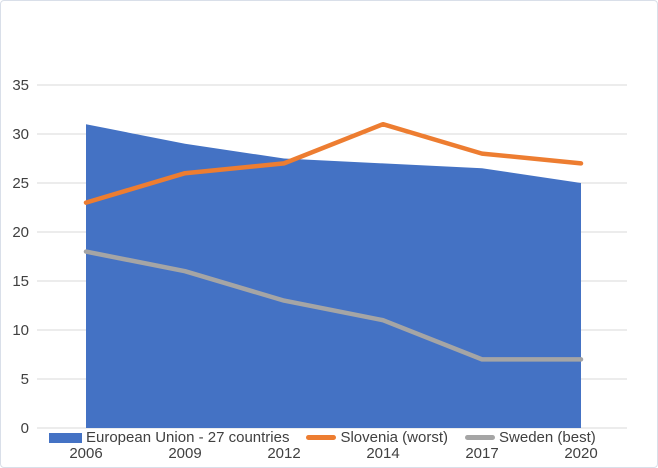  Describe the element at coordinates (333, 163) in the screenshot. I see `series-line-slovenia-worst` at that location.